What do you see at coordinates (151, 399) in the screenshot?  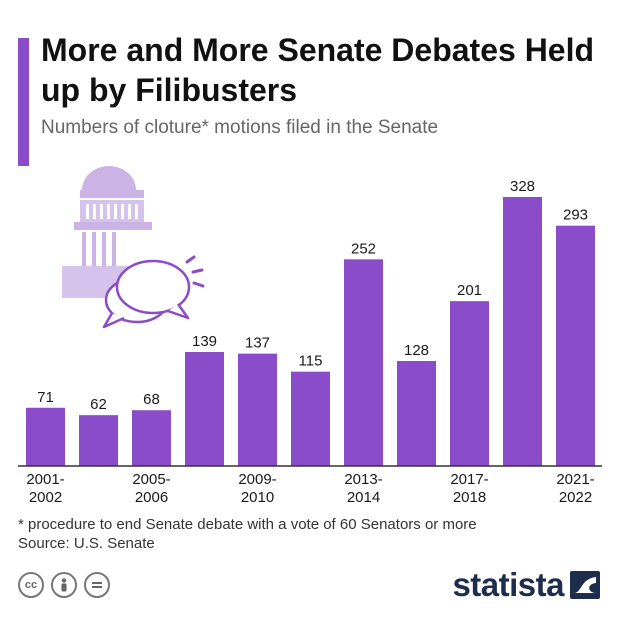 I see `value-label-2005-2006: 68` at bounding box center [151, 399].